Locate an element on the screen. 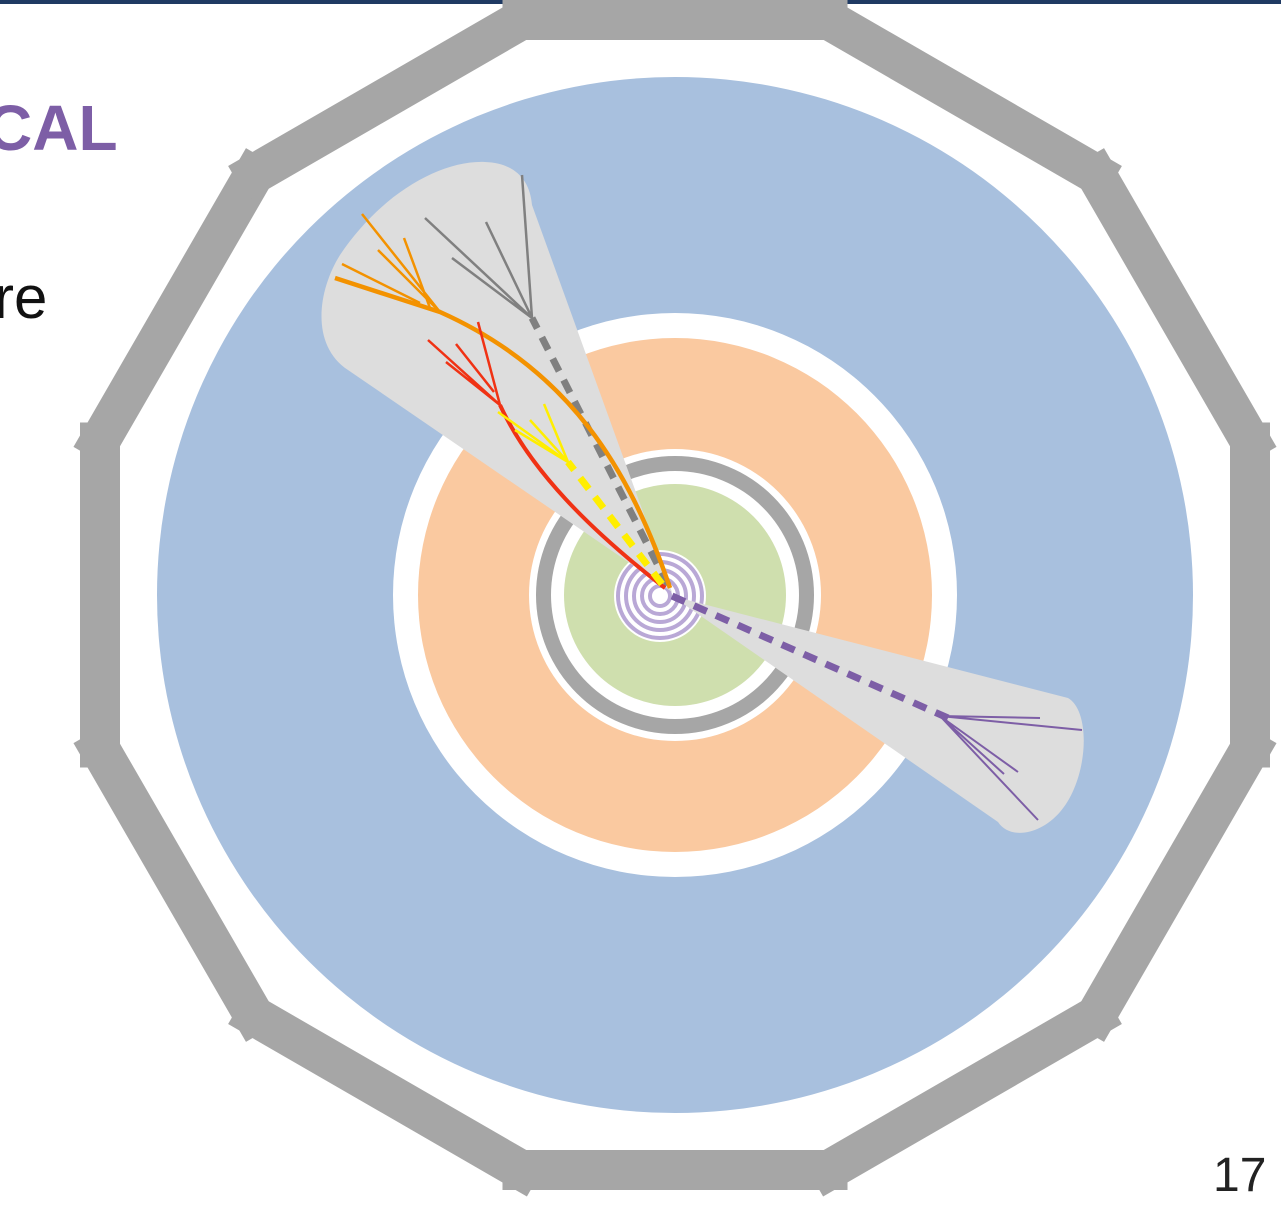 This screenshot has width=1281, height=1231. purple-dashed-track is located at coordinates (810, 657).